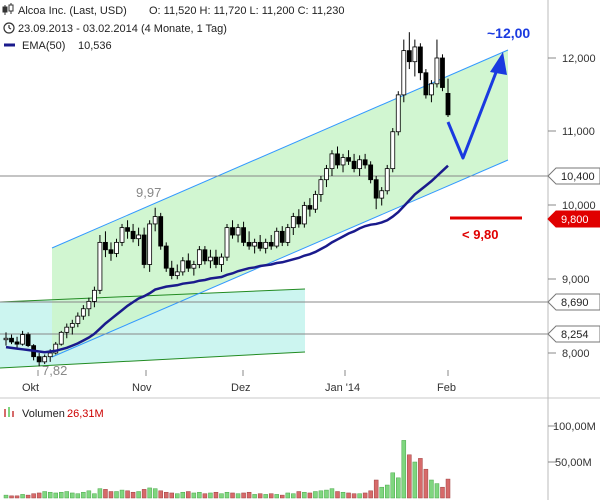 Image resolution: width=600 pixels, height=500 pixels. I want to click on x-label-feb: Feb, so click(446, 388).